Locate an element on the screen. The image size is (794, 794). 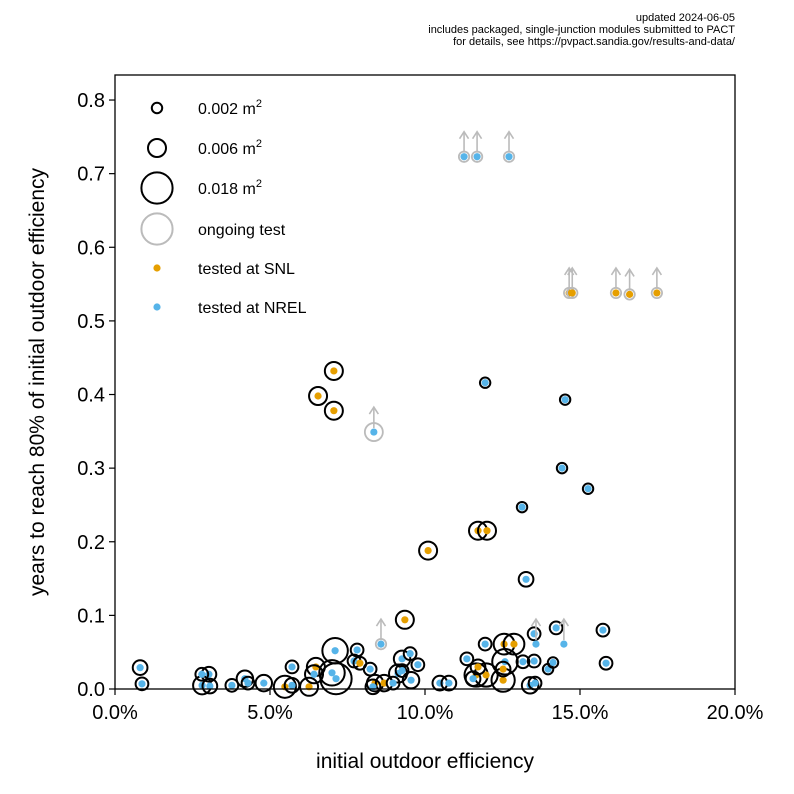
legend-ongoing-label: ongoing test is located at coordinates (242, 230).